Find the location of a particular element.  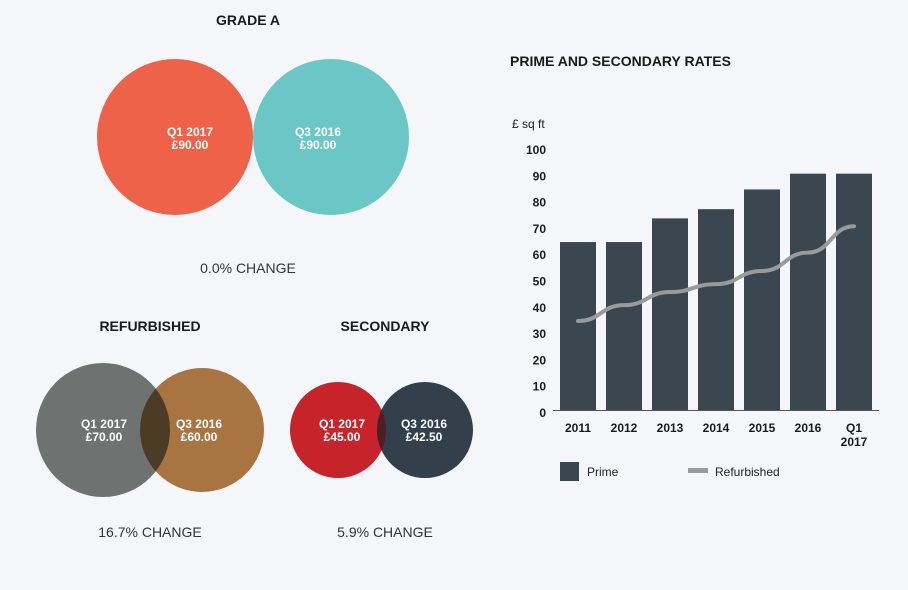

chart-title: PRIME AND SECONDARY RATES is located at coordinates (620, 61).